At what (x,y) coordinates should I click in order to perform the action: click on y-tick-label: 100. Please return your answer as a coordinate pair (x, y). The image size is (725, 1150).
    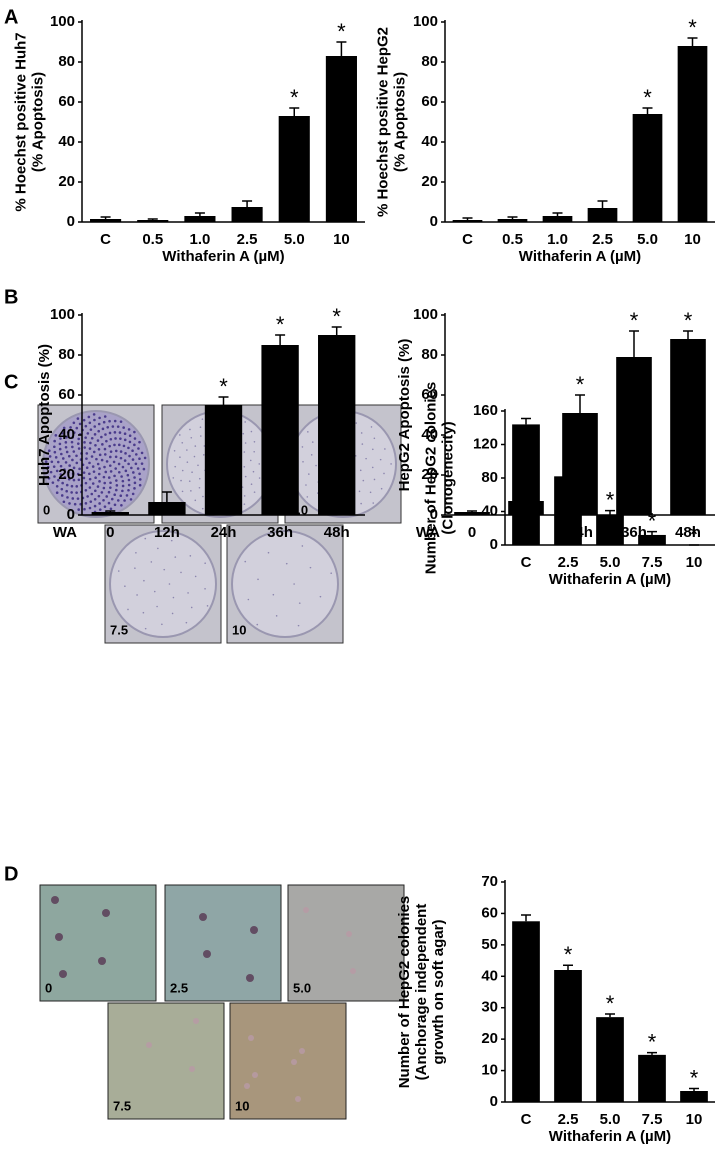
    Looking at the image, I should click on (425, 21).